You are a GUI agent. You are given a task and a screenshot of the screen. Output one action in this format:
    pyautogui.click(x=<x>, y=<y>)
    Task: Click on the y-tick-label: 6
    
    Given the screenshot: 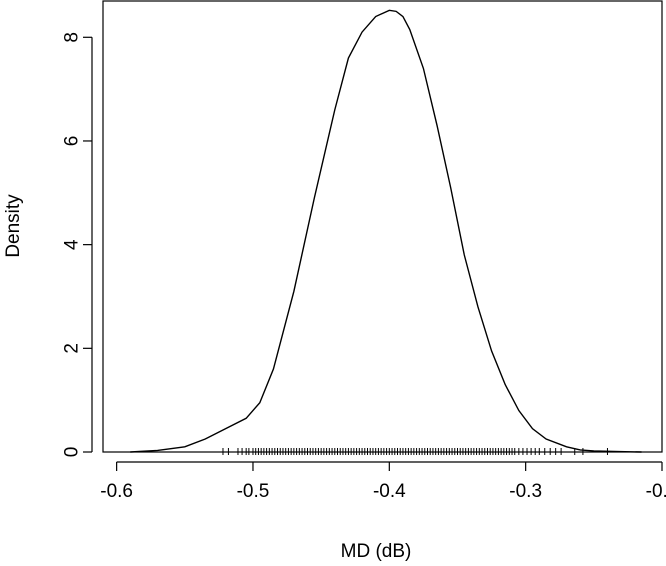 What is the action you would take?
    pyautogui.click(x=72, y=141)
    